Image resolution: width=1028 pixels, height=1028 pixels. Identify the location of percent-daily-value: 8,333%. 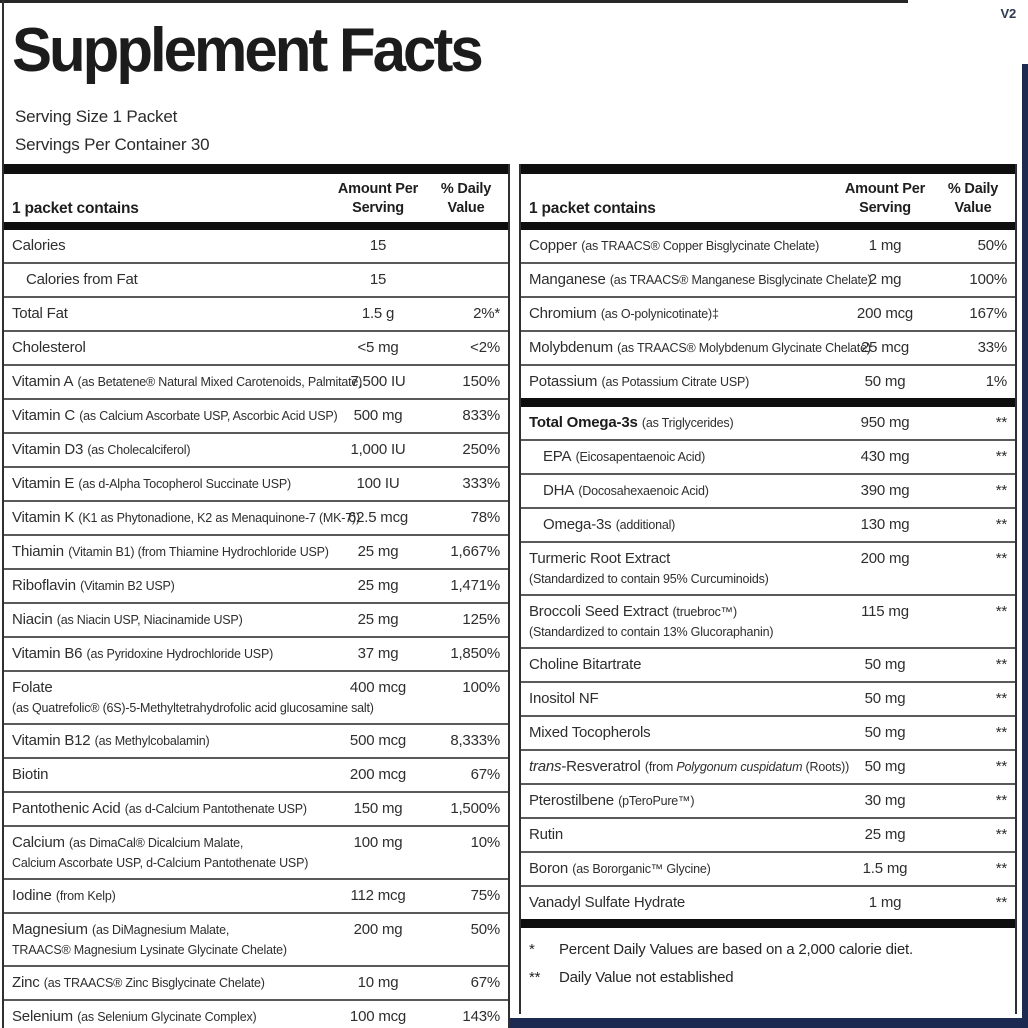
(475, 740).